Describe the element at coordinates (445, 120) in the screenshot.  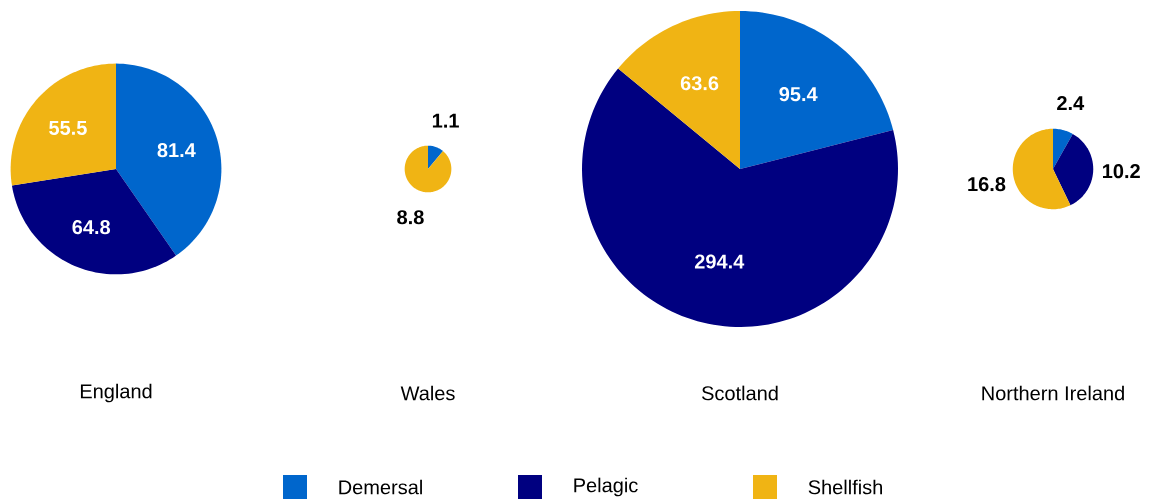
I see `data-label: 1.1` at that location.